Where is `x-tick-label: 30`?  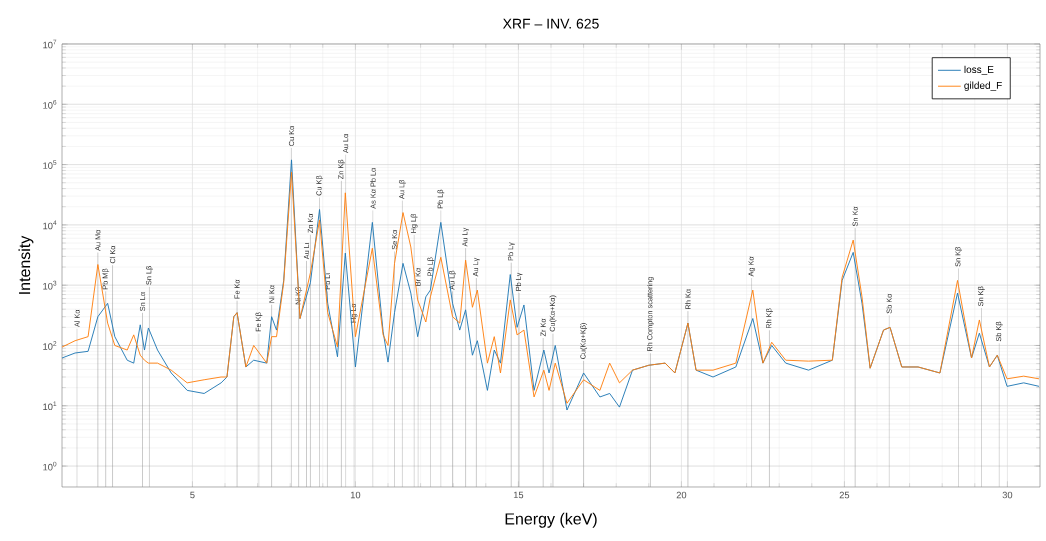 x-tick-label: 30 is located at coordinates (1007, 495).